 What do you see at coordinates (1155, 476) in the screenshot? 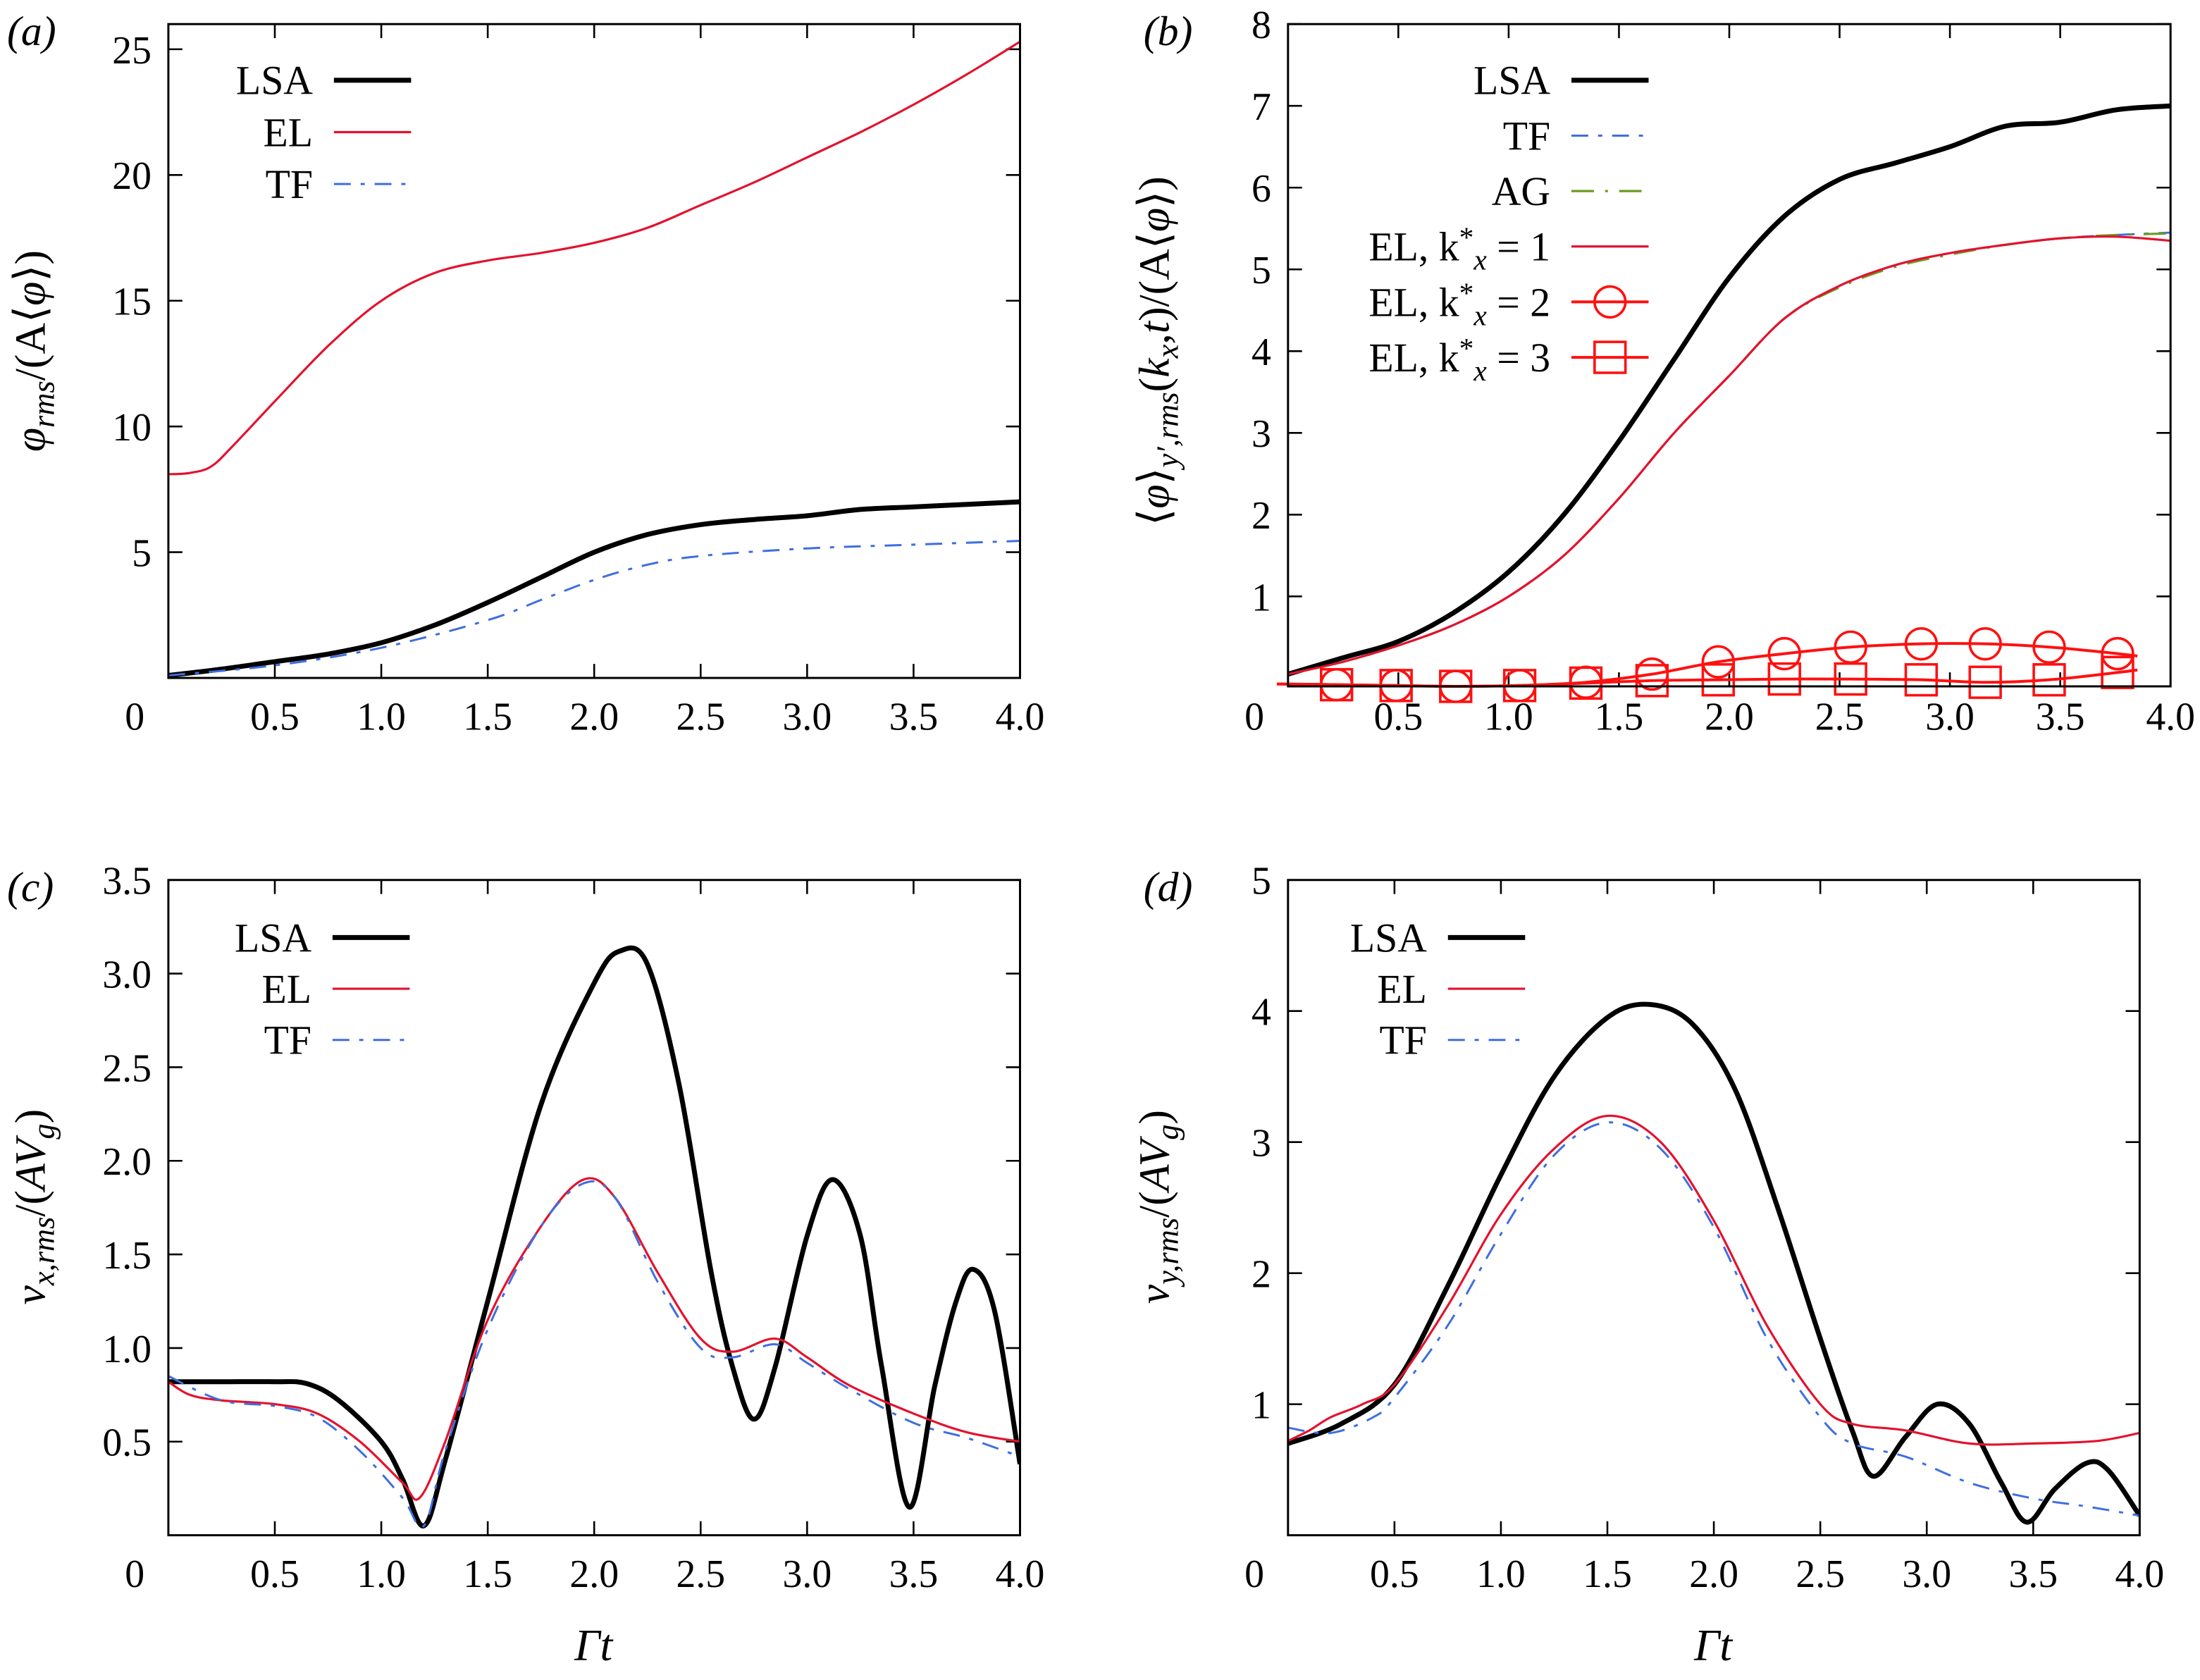
I see `text-part: ⟩` at bounding box center [1155, 476].